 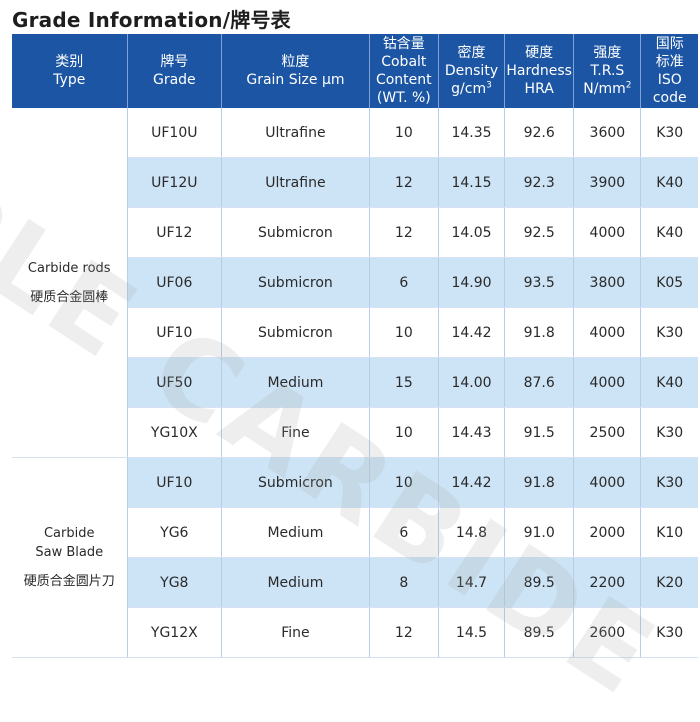 I want to click on header-cobalt-en-2: Content, so click(x=403, y=80).